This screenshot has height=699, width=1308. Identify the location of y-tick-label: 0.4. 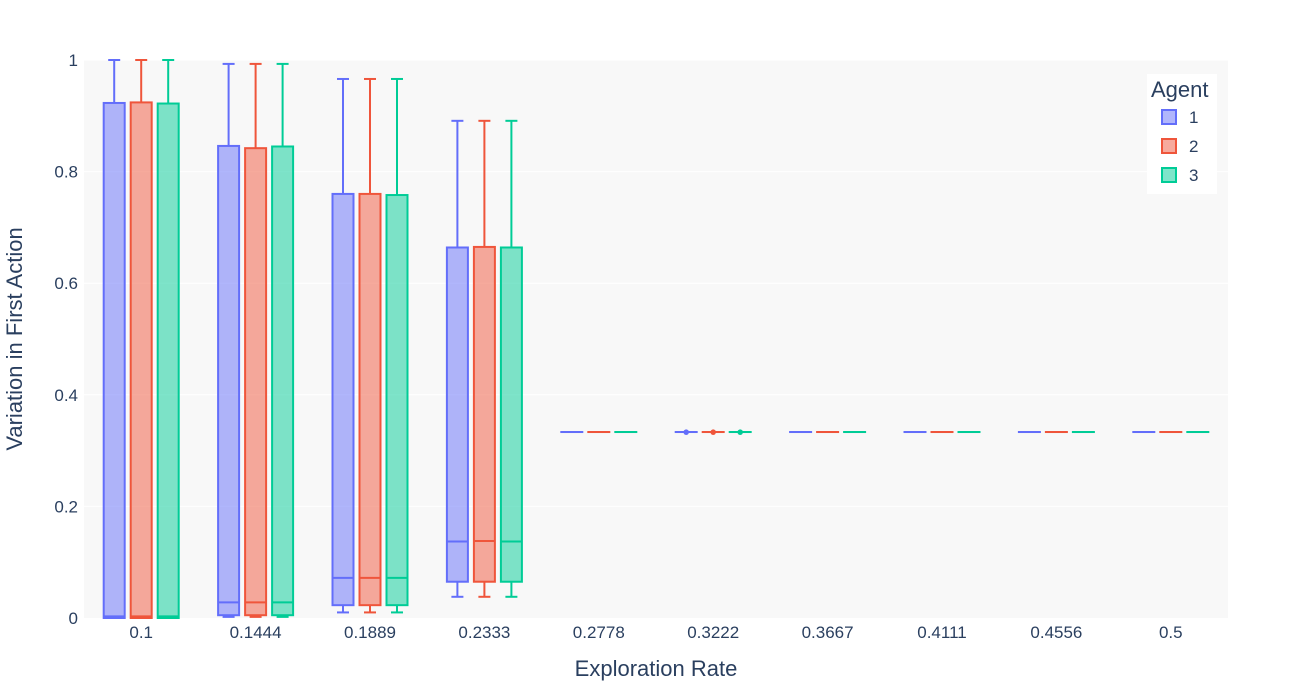
(66, 395).